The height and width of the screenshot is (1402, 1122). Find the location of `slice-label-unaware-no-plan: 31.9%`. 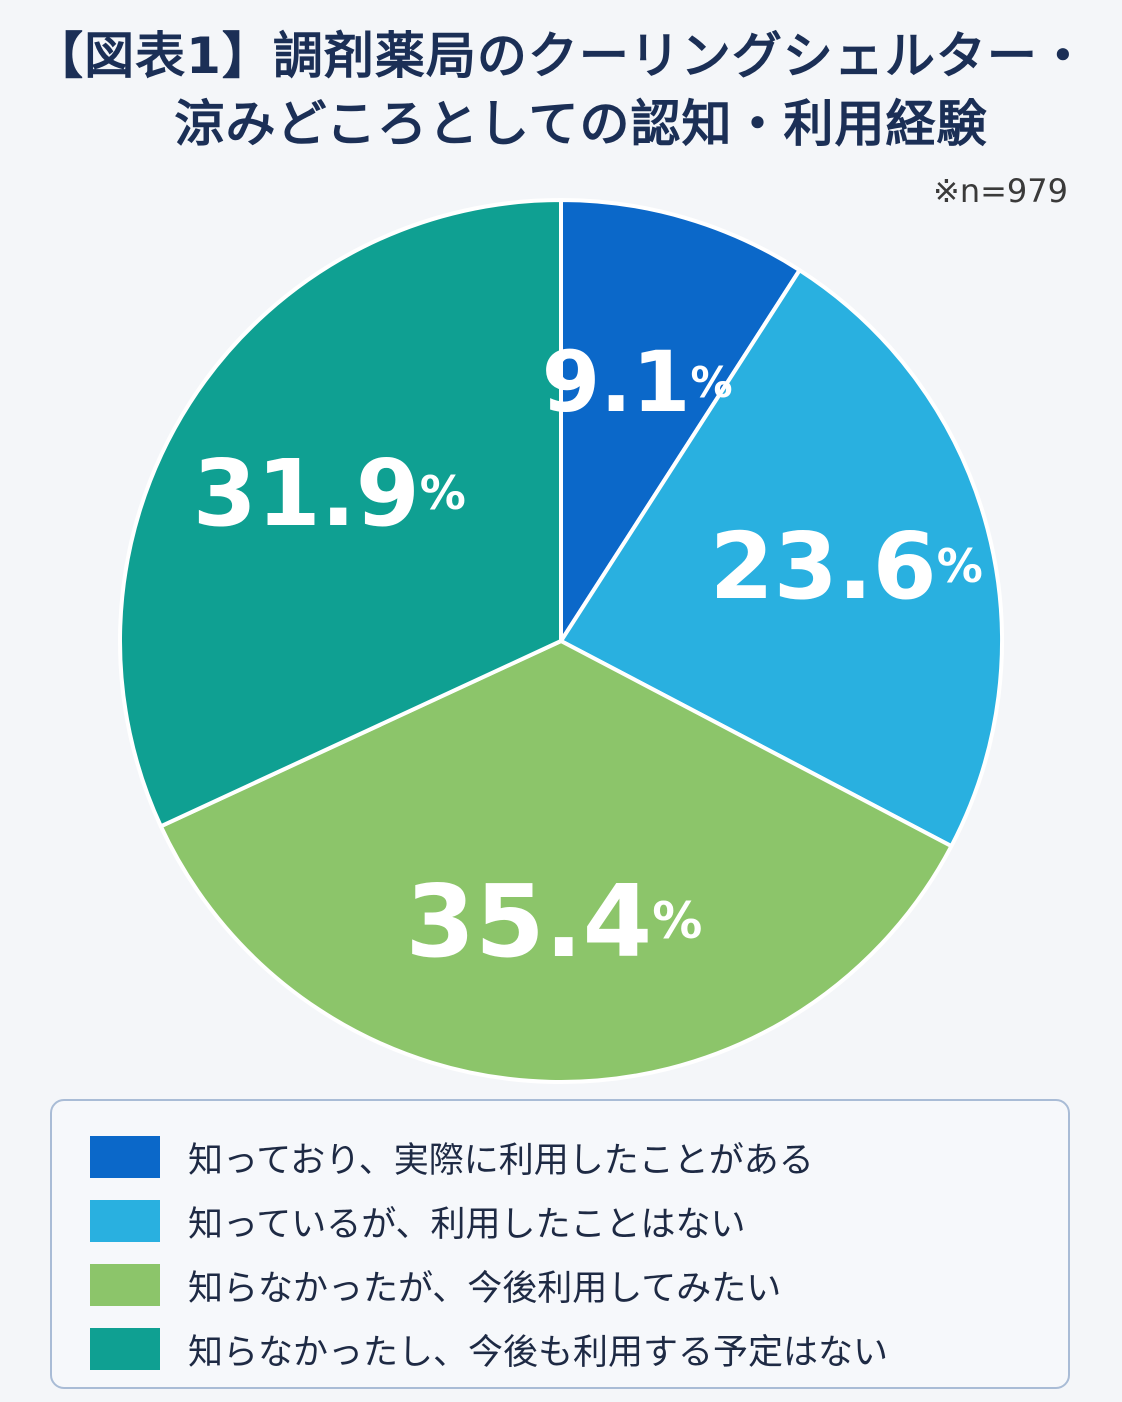

slice-label-unaware-no-plan: 31.9% is located at coordinates (329, 492).